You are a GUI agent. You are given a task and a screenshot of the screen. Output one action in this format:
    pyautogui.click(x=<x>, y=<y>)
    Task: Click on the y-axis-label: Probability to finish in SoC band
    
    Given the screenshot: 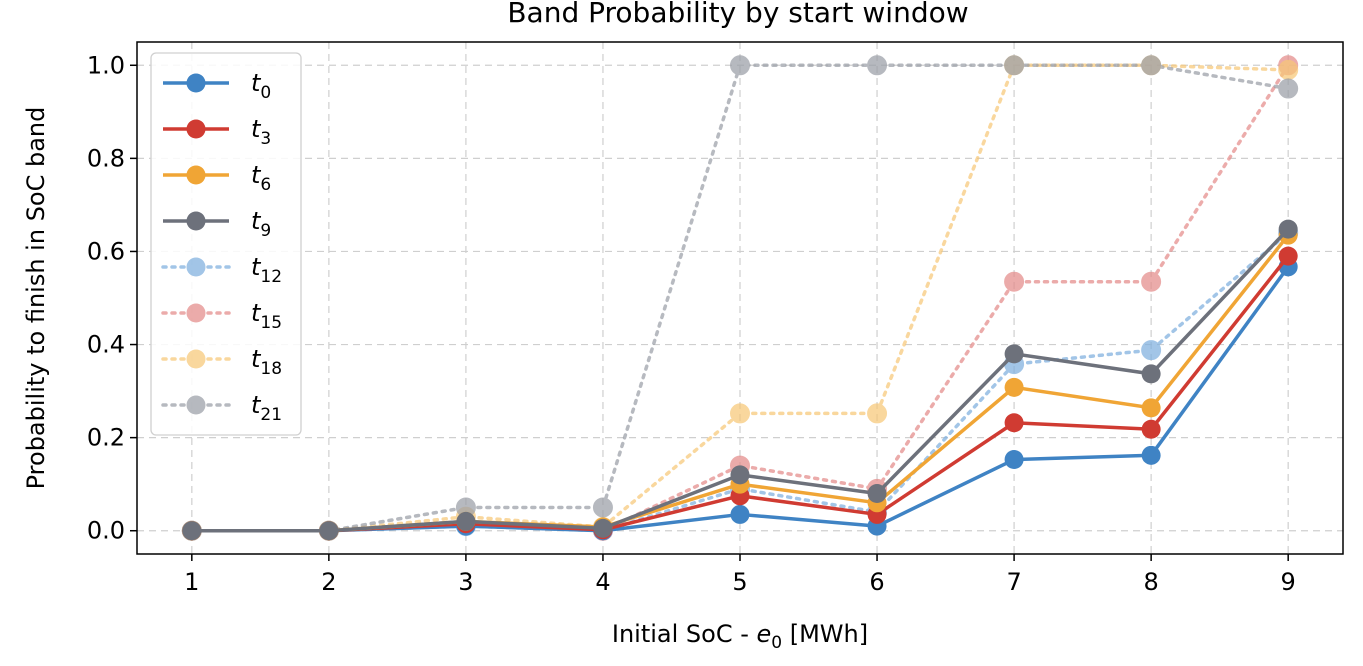 What is the action you would take?
    pyautogui.click(x=36, y=298)
    